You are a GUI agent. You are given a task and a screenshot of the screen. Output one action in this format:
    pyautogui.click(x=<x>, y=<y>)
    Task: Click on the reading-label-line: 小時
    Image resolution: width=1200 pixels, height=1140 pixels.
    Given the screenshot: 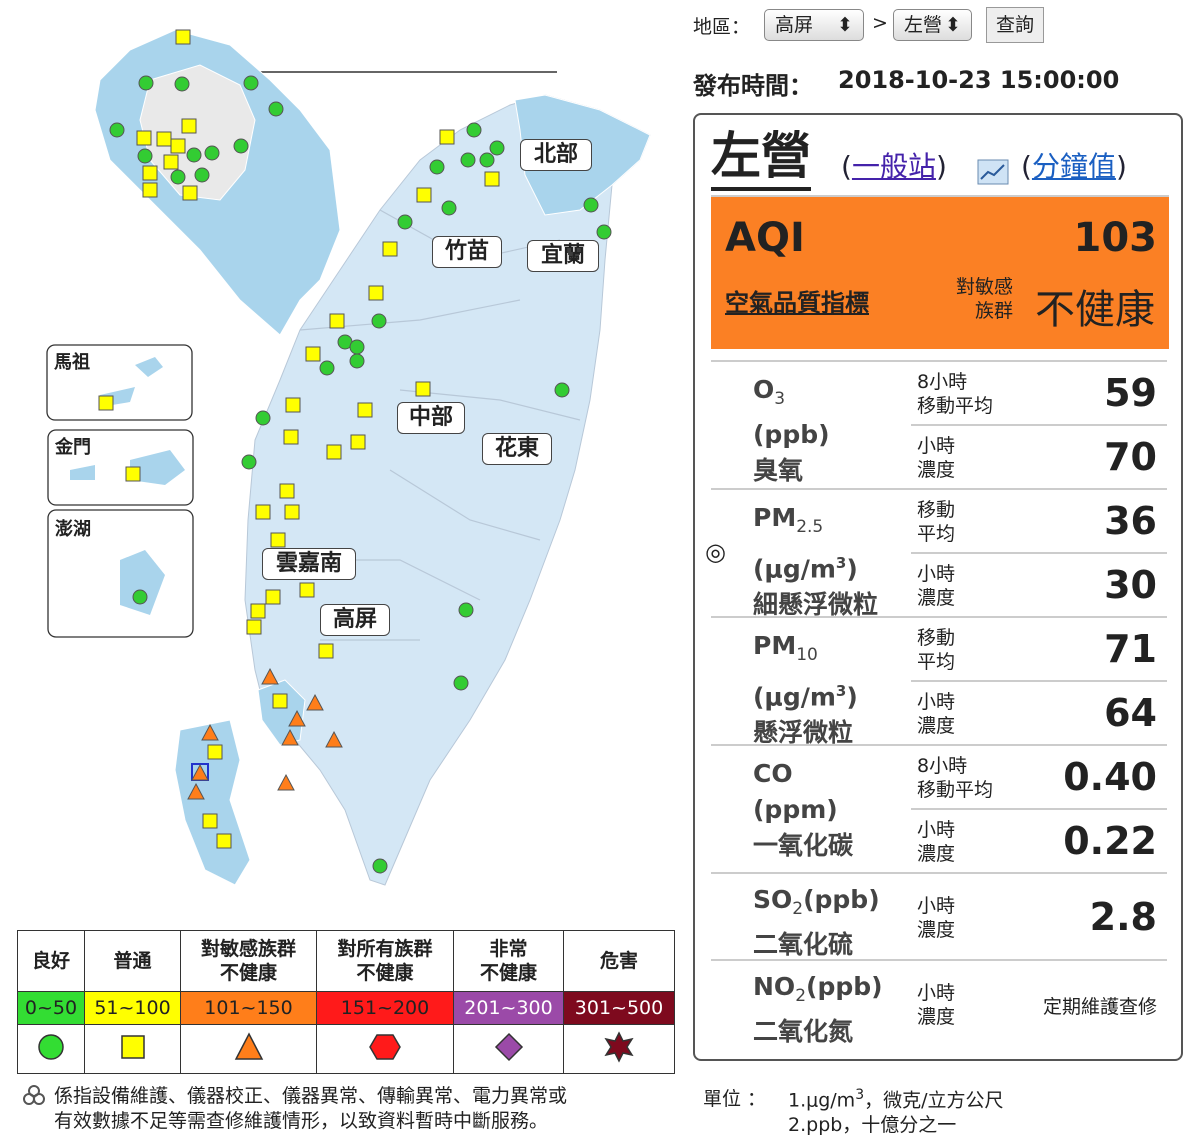 What is the action you would take?
    pyautogui.click(x=936, y=574)
    